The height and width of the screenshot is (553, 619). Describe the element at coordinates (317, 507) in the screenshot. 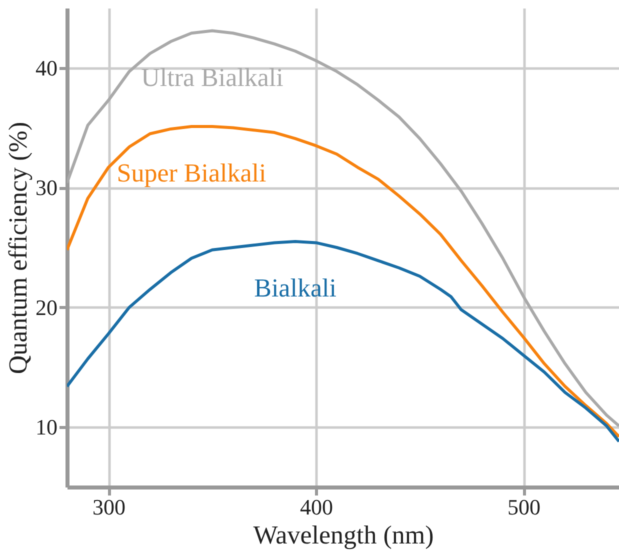

I see `x-tick-label: 400` at that location.